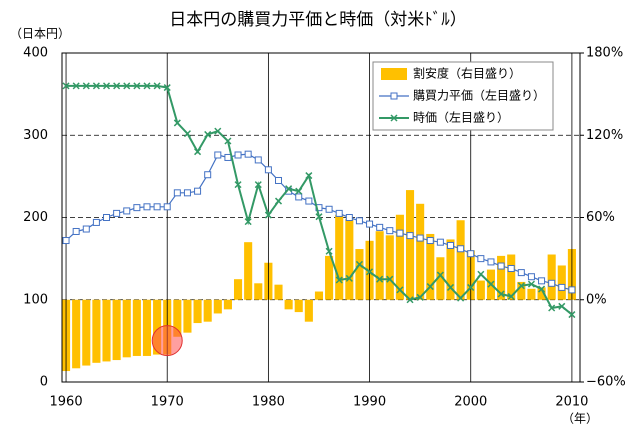 This screenshot has height=432, width=640. Describe the element at coordinates (318, 20) in the screenshot. I see `chart-title: 日本円の購買力平価と時価（対米ﾄﾞﾙ）` at that location.